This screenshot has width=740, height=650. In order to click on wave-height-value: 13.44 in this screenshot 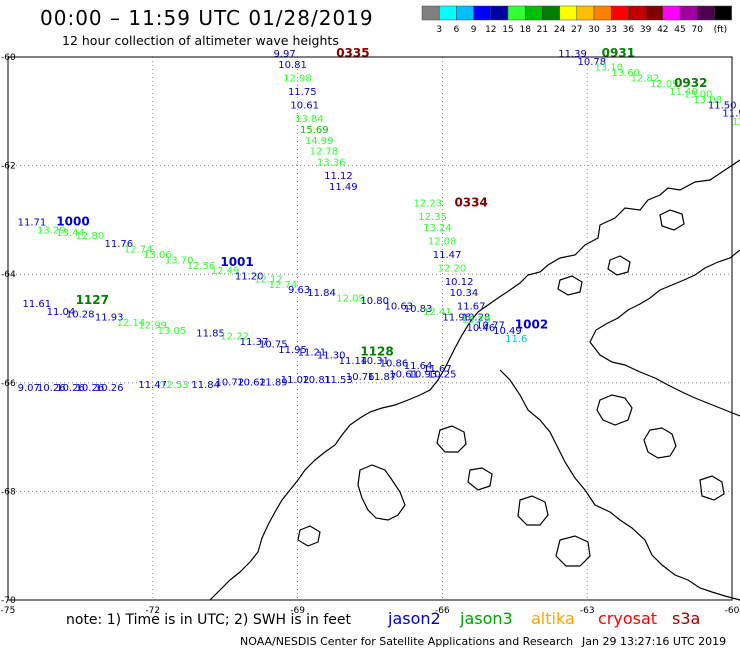, I will do `click(70, 233)`.